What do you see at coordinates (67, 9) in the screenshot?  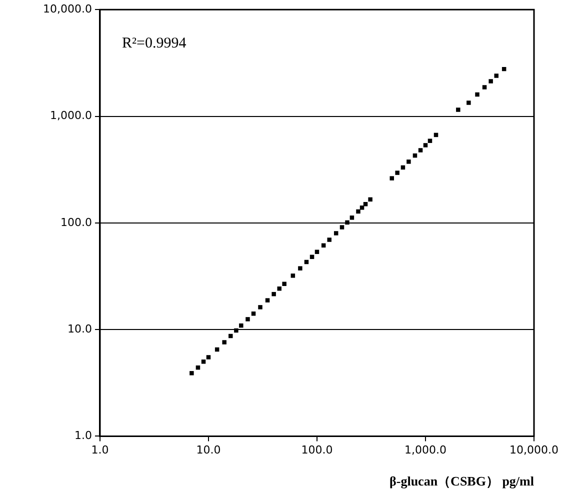 I see `y-tick-label: 10,000.0` at bounding box center [67, 9].